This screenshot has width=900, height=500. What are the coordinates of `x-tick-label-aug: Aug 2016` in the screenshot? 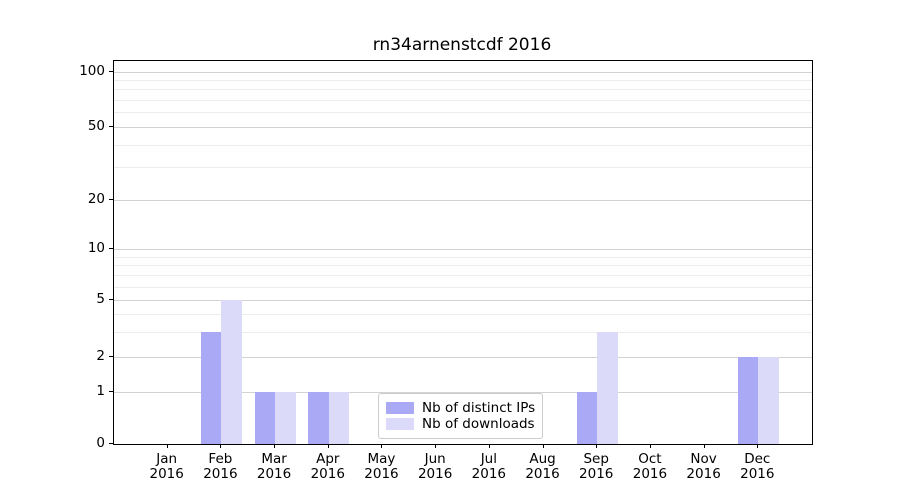 It's located at (542, 466).